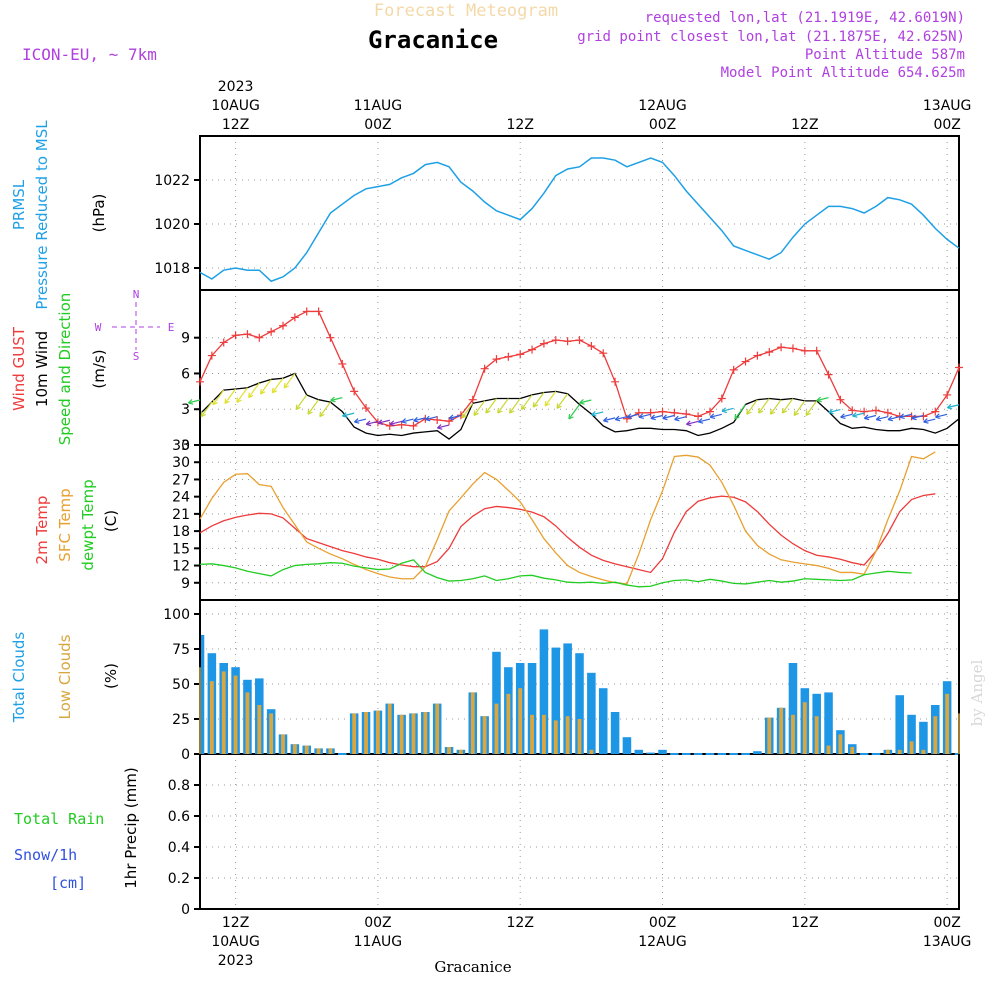 The image size is (1000, 1000). Describe the element at coordinates (662, 942) in the screenshot. I see `time-axis-label: 12AUG` at that location.